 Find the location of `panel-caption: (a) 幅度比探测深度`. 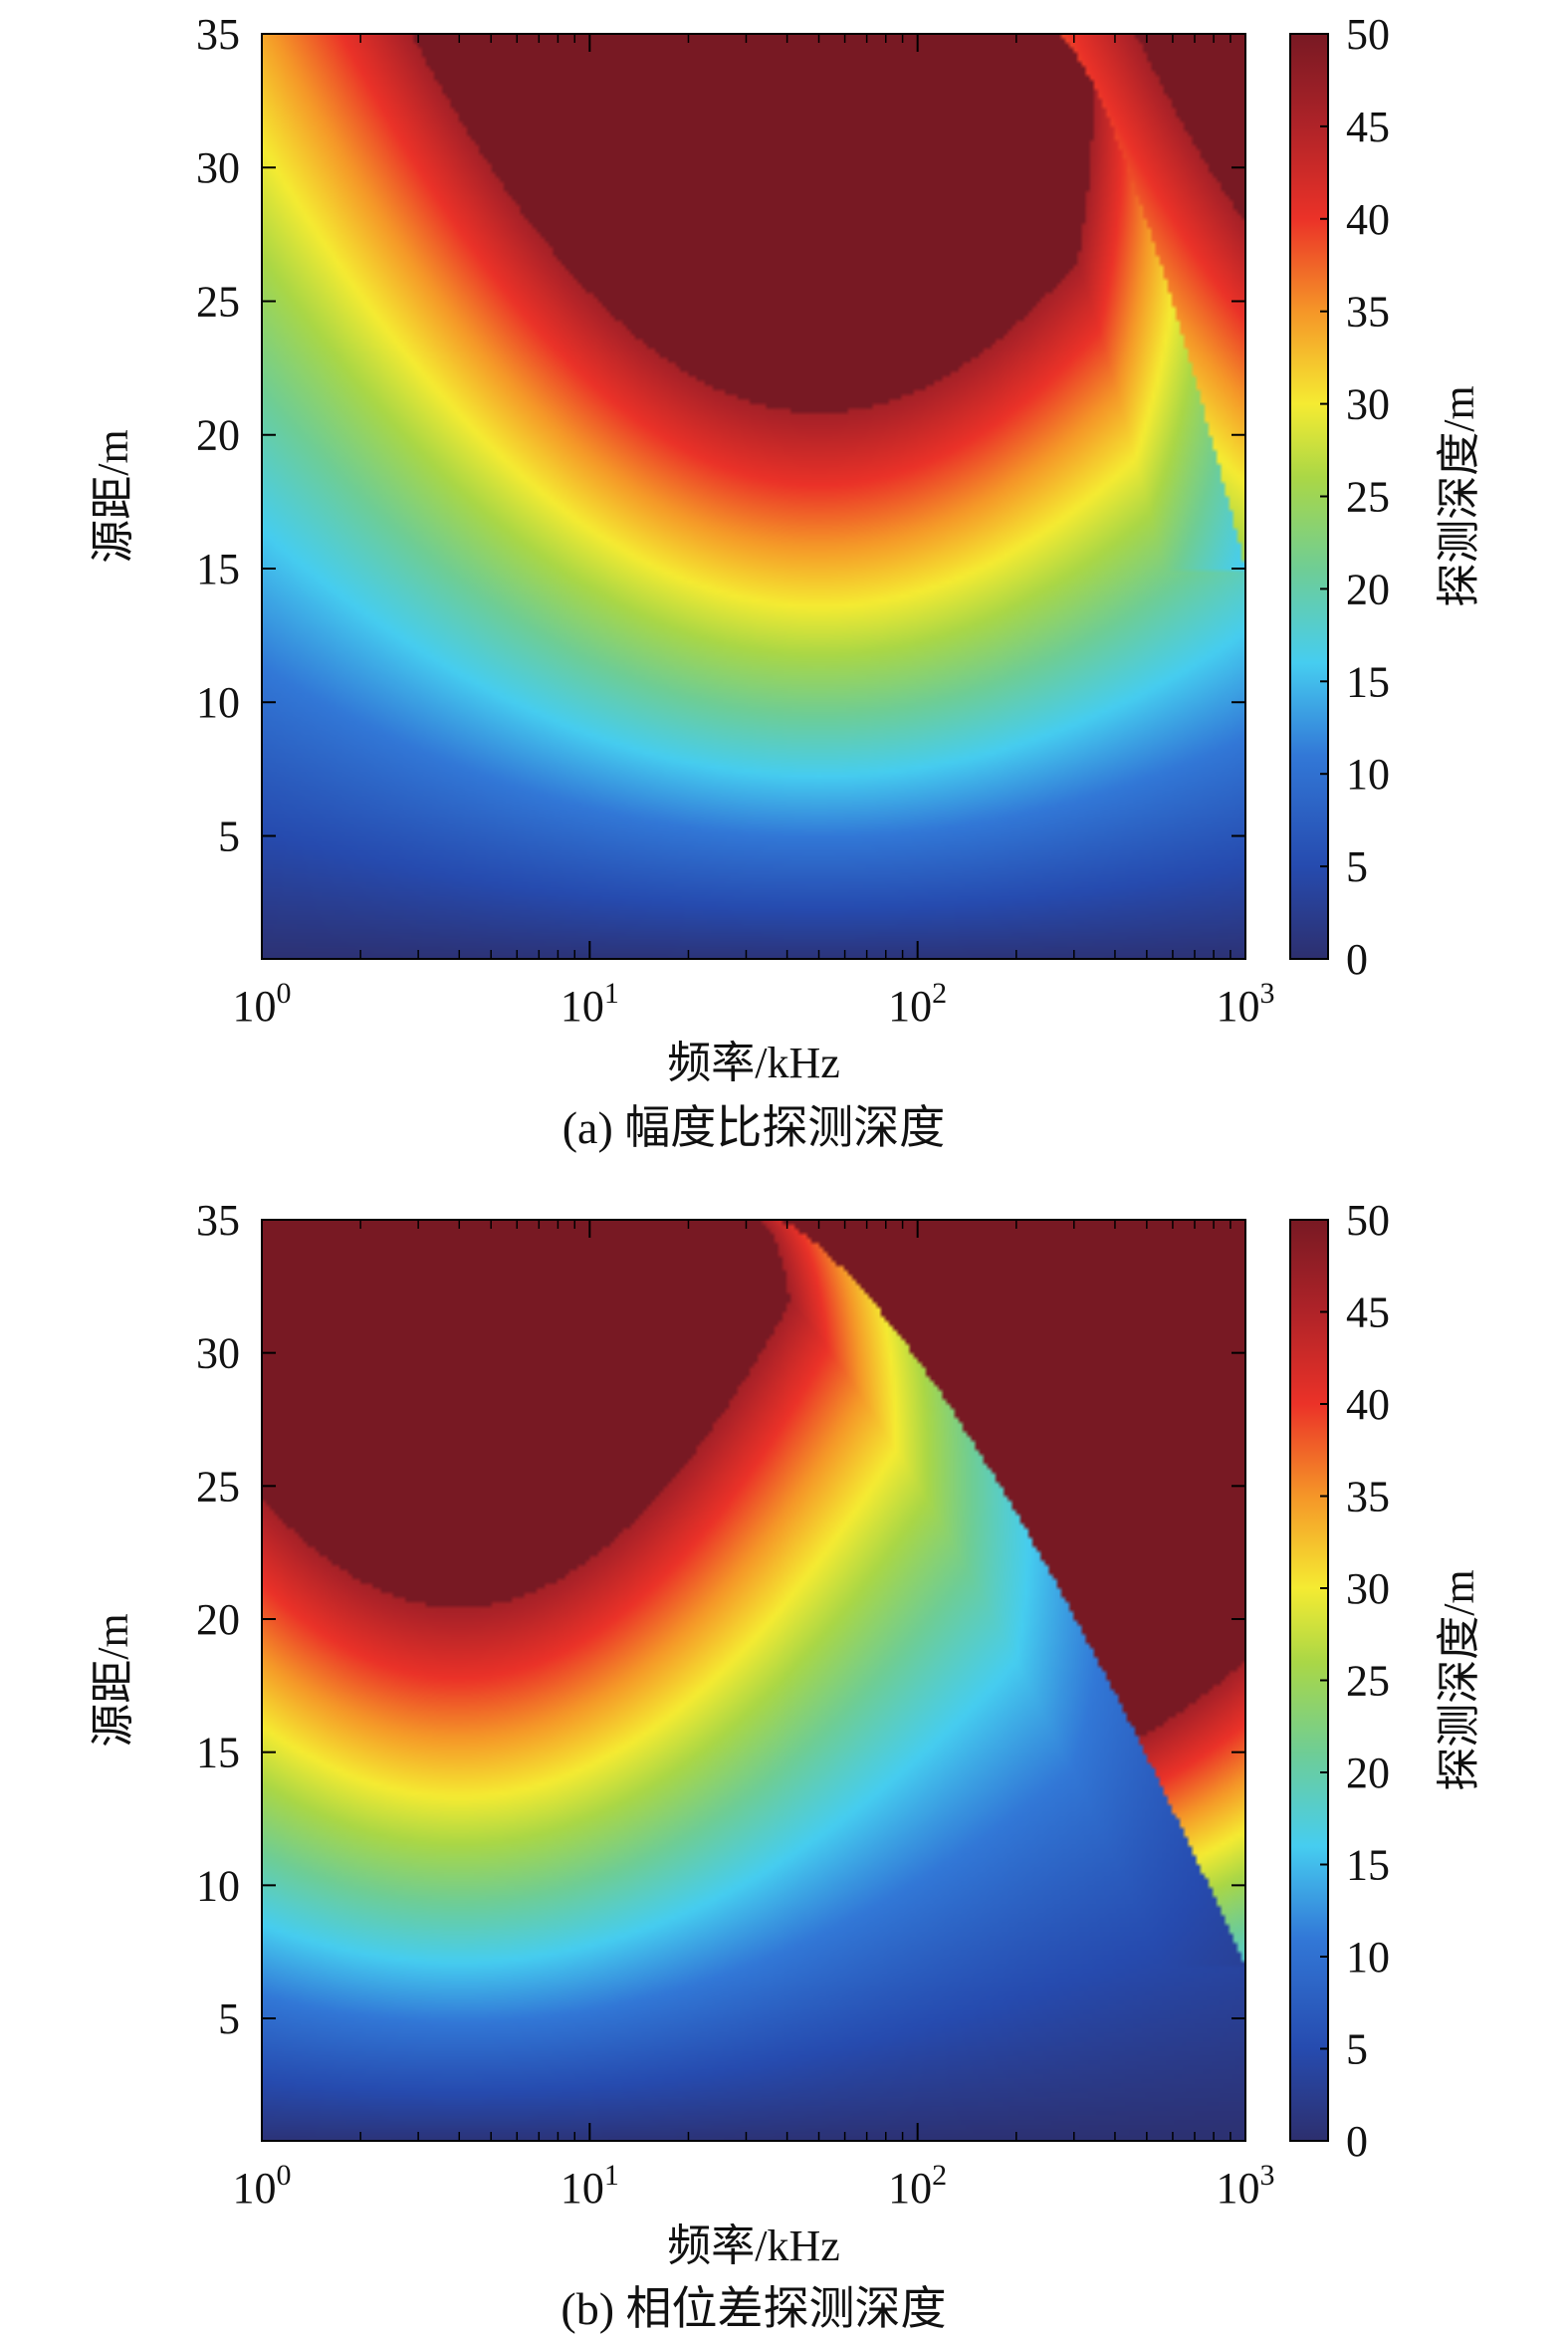

panel-caption: (a) 幅度比探测深度 is located at coordinates (754, 1127).